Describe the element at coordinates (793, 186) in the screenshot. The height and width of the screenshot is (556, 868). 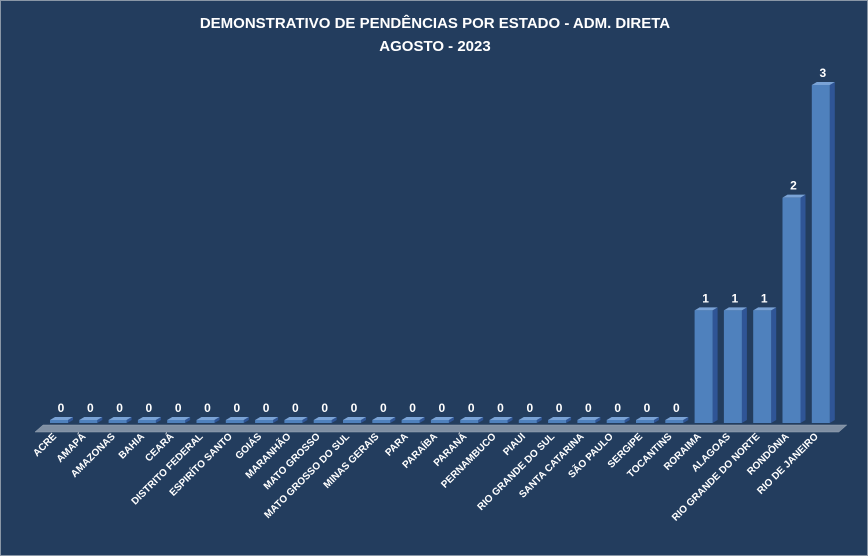
I see `data-label: 2` at that location.